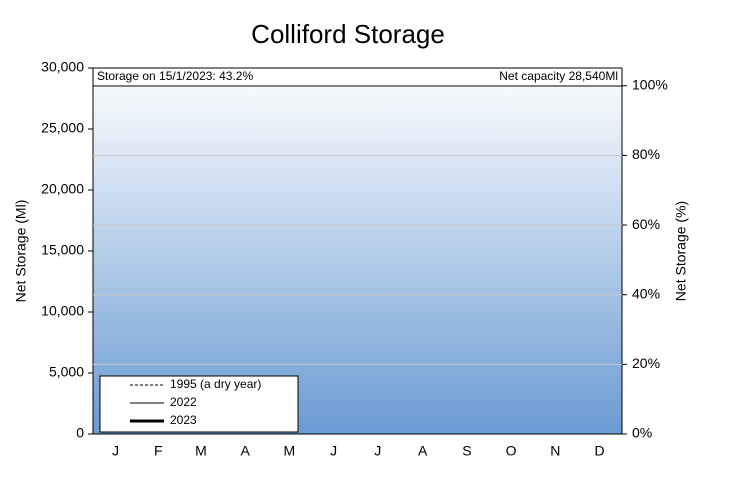 The height and width of the screenshot is (494, 746). I want to click on chart-title: Colliford Storage, so click(348, 34).